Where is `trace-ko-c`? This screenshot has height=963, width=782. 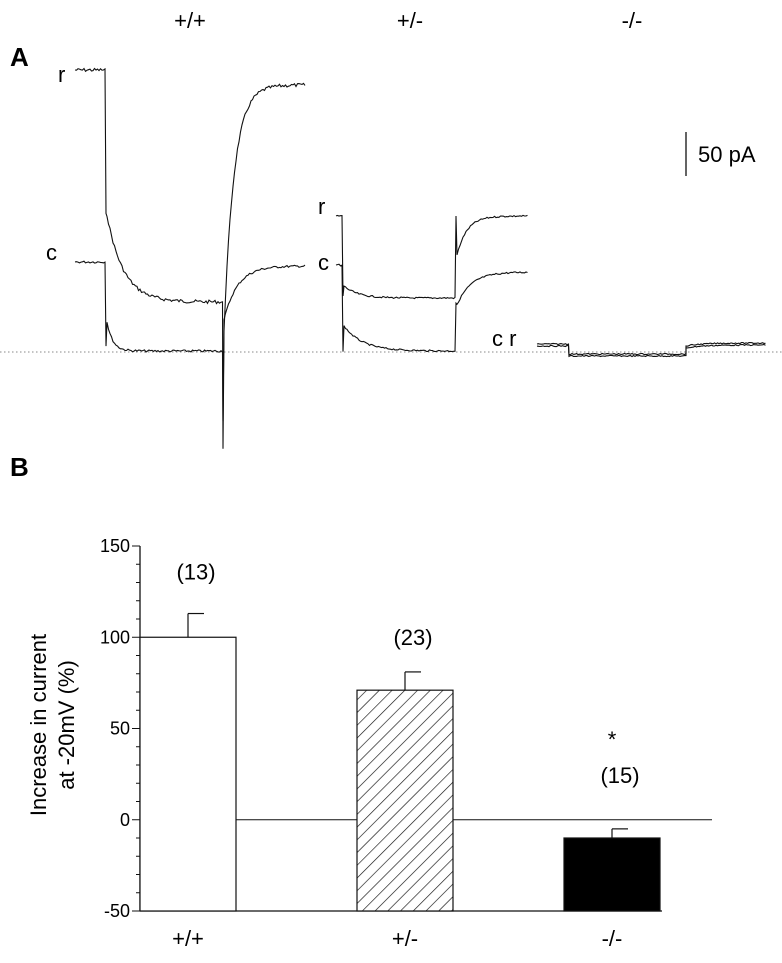 trace-ko-c is located at coordinates (651, 350).